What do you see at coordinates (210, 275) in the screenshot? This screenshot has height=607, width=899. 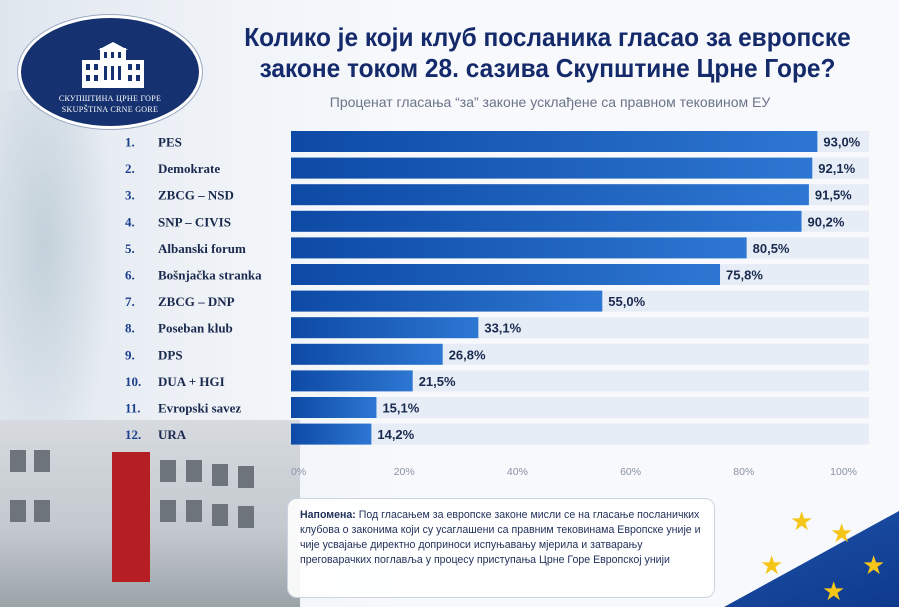 I see `category-label: Bošnjačka stranka` at bounding box center [210, 275].